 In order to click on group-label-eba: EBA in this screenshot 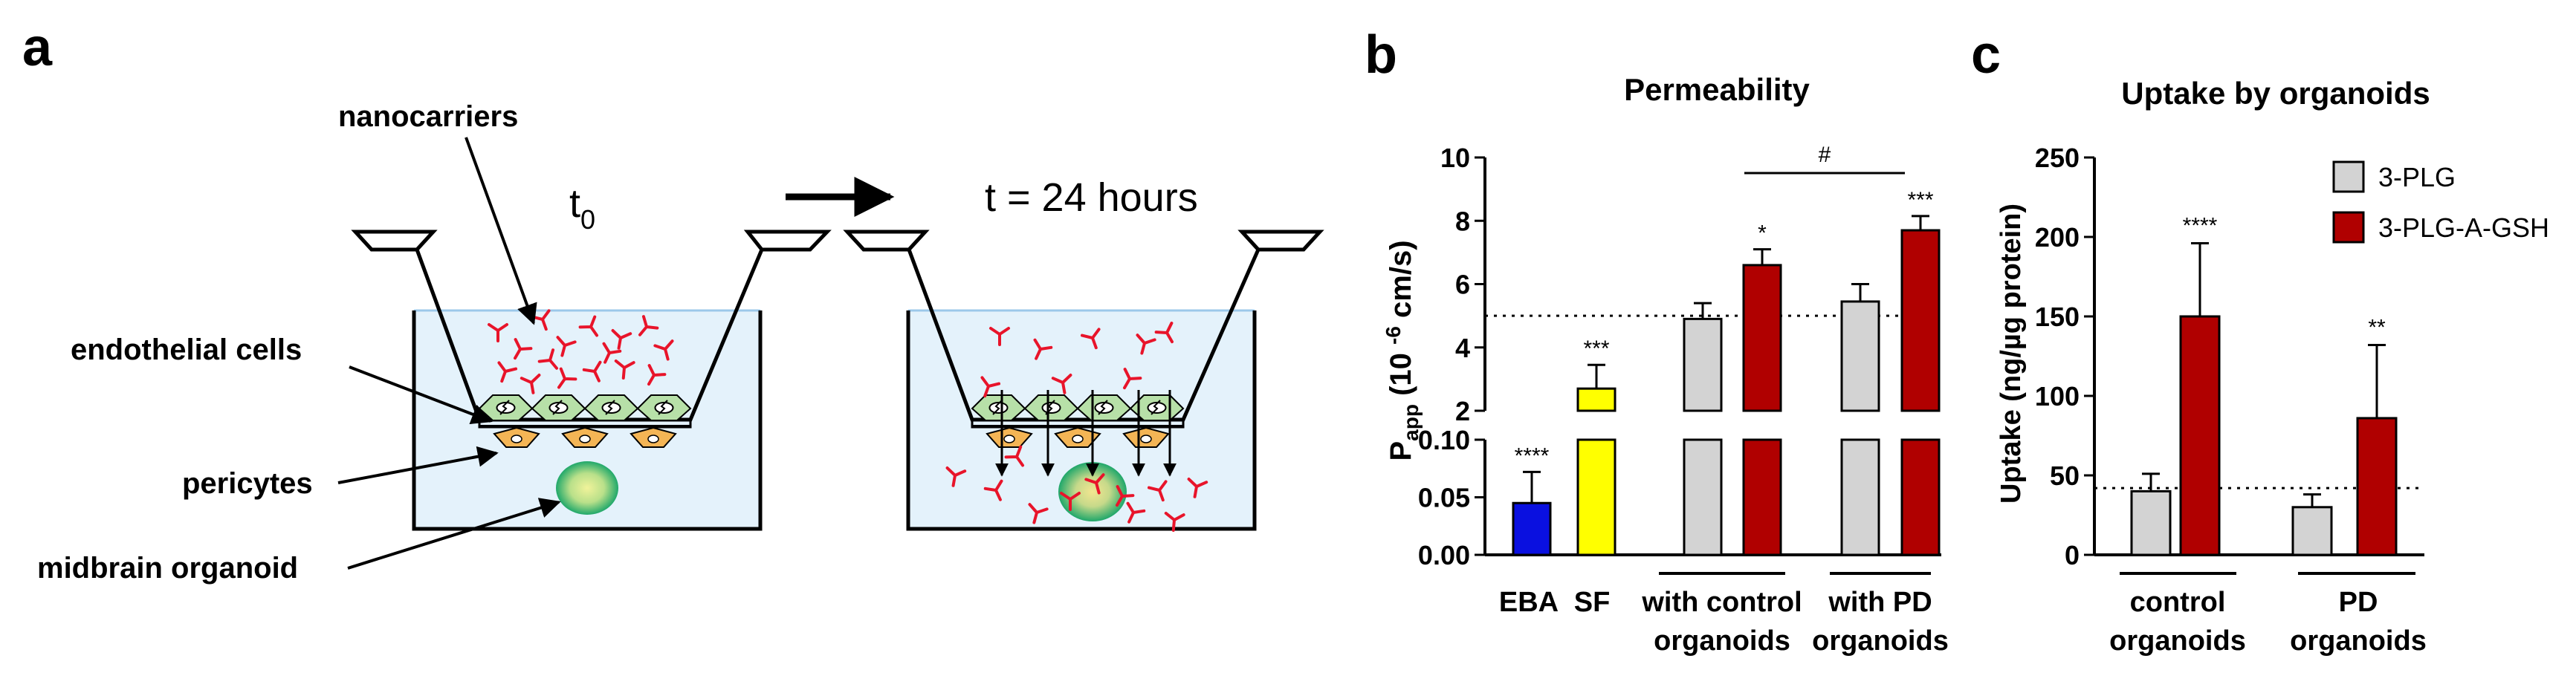, I will do `click(1529, 603)`.